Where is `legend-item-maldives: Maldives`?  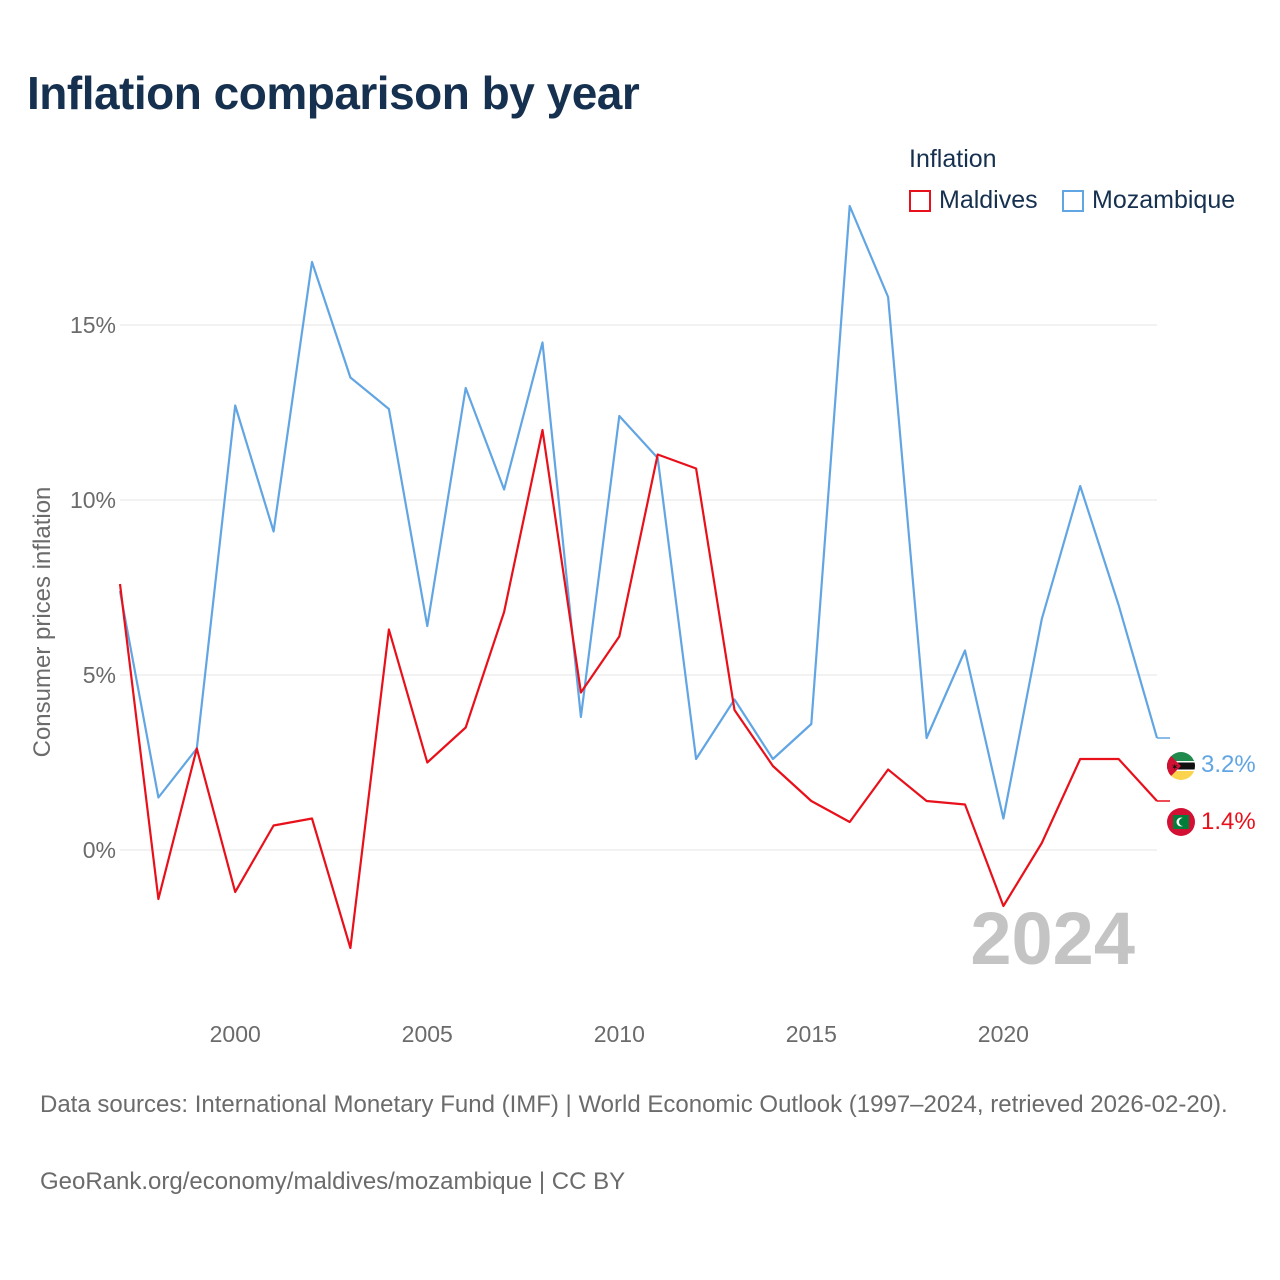
legend-item-maldives: Maldives is located at coordinates (973, 200).